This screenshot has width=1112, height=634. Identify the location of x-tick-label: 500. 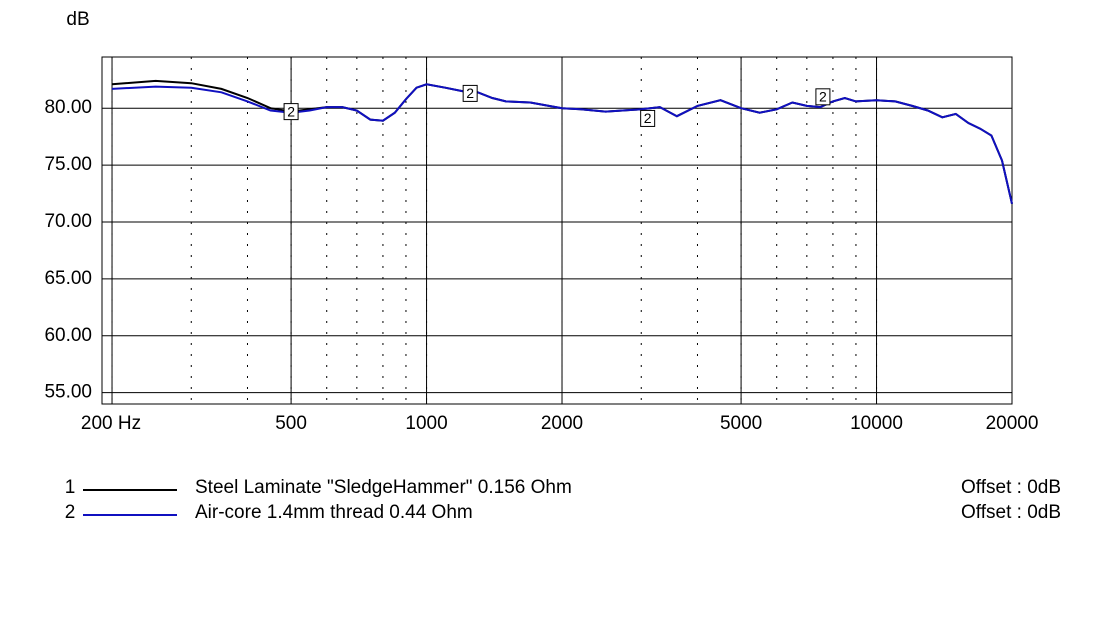
(291, 423).